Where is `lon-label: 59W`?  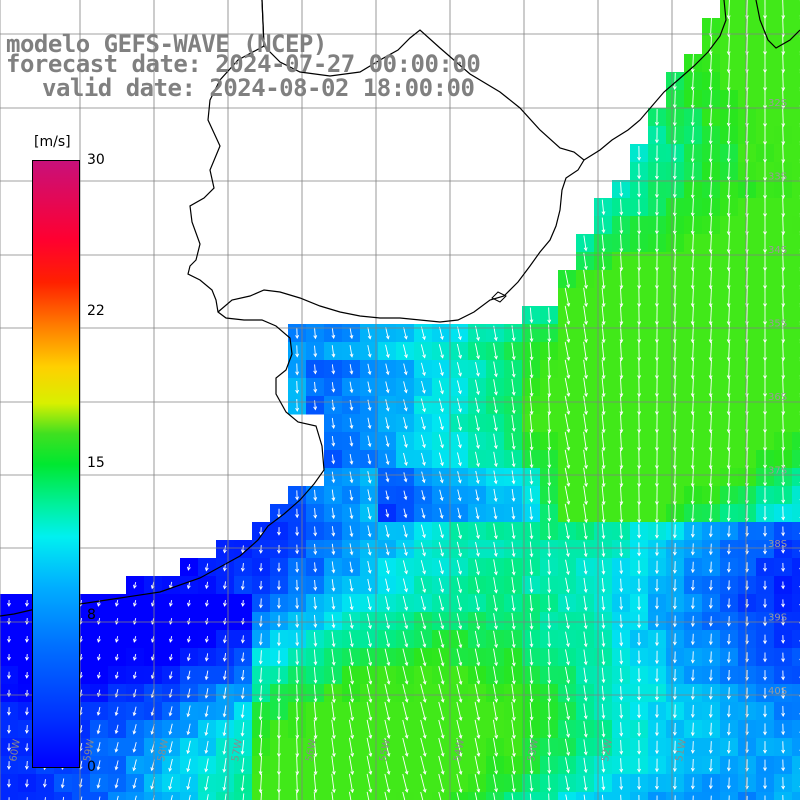
lon-label: 59W is located at coordinates (89, 750).